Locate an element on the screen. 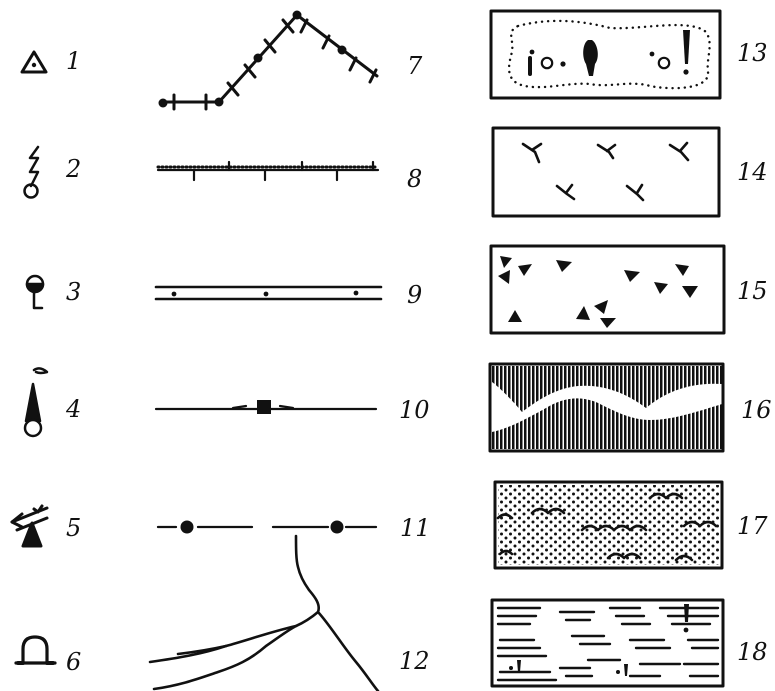  legend-number-17: 17 is located at coordinates (752, 526).